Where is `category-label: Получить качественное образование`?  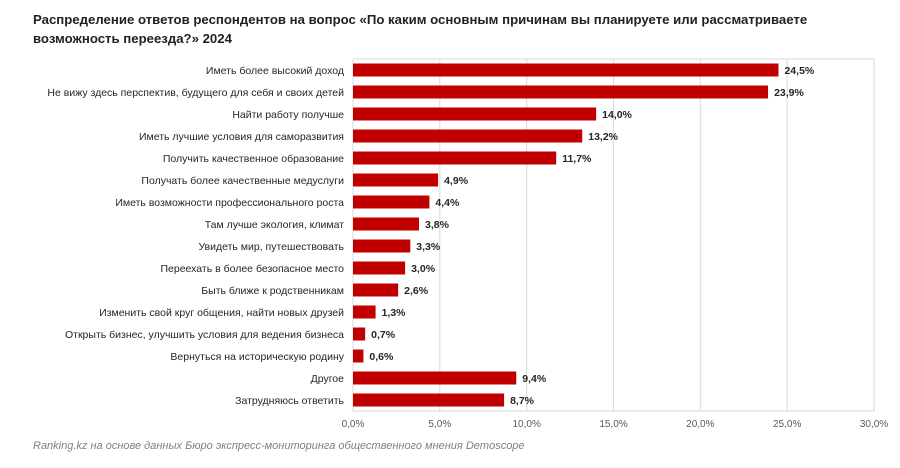
category-label: Получить качественное образование is located at coordinates (253, 159).